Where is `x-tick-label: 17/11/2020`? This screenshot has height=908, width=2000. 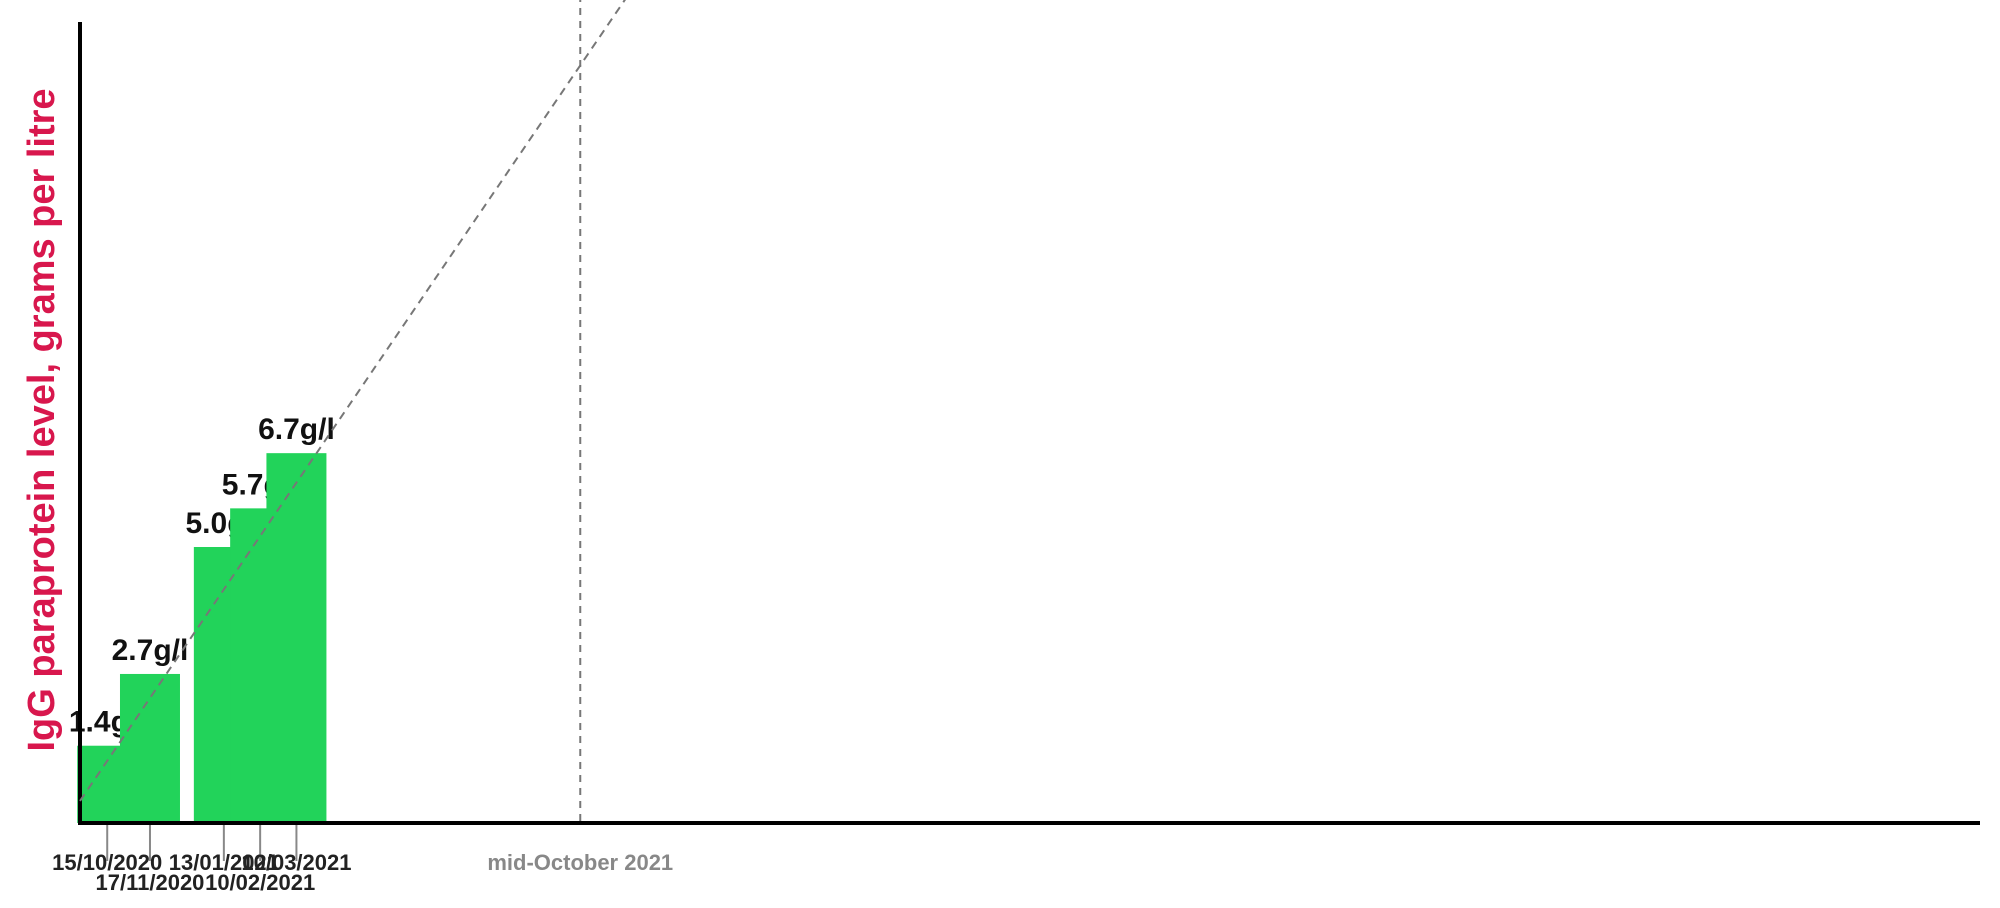
x-tick-label: 17/11/2020 is located at coordinates (150, 882).